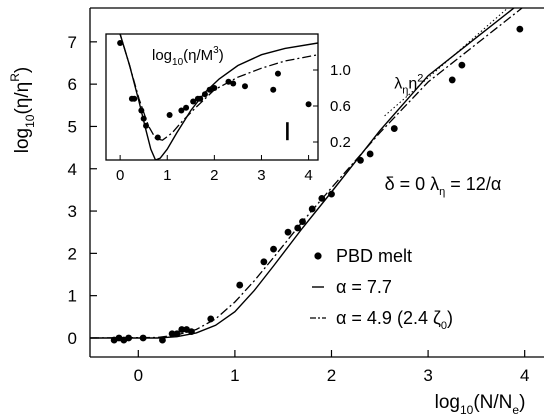 Image resolution: width=544 pixels, height=417 pixels. Describe the element at coordinates (72, 338) in the screenshot. I see `y-tick-label: 0` at that location.